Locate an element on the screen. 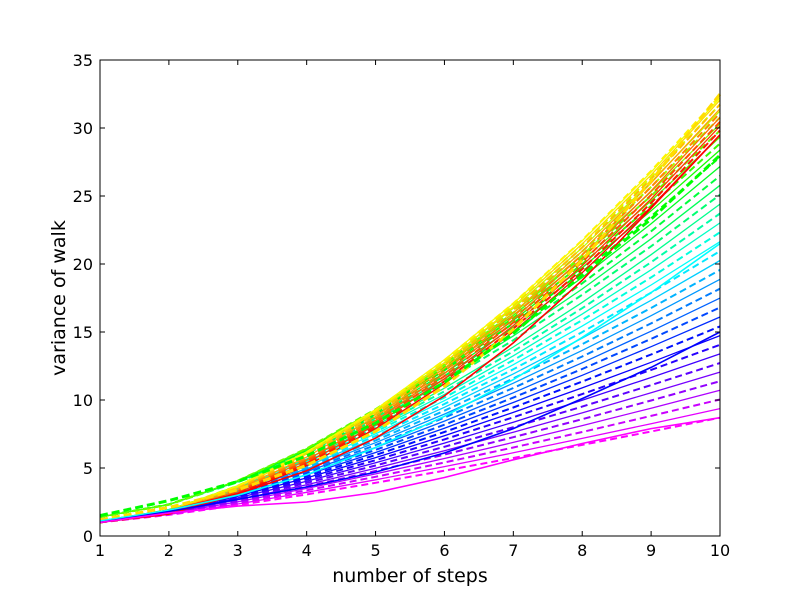 The height and width of the screenshot is (595, 800). y-tick-label-0: 0 is located at coordinates (88, 536).